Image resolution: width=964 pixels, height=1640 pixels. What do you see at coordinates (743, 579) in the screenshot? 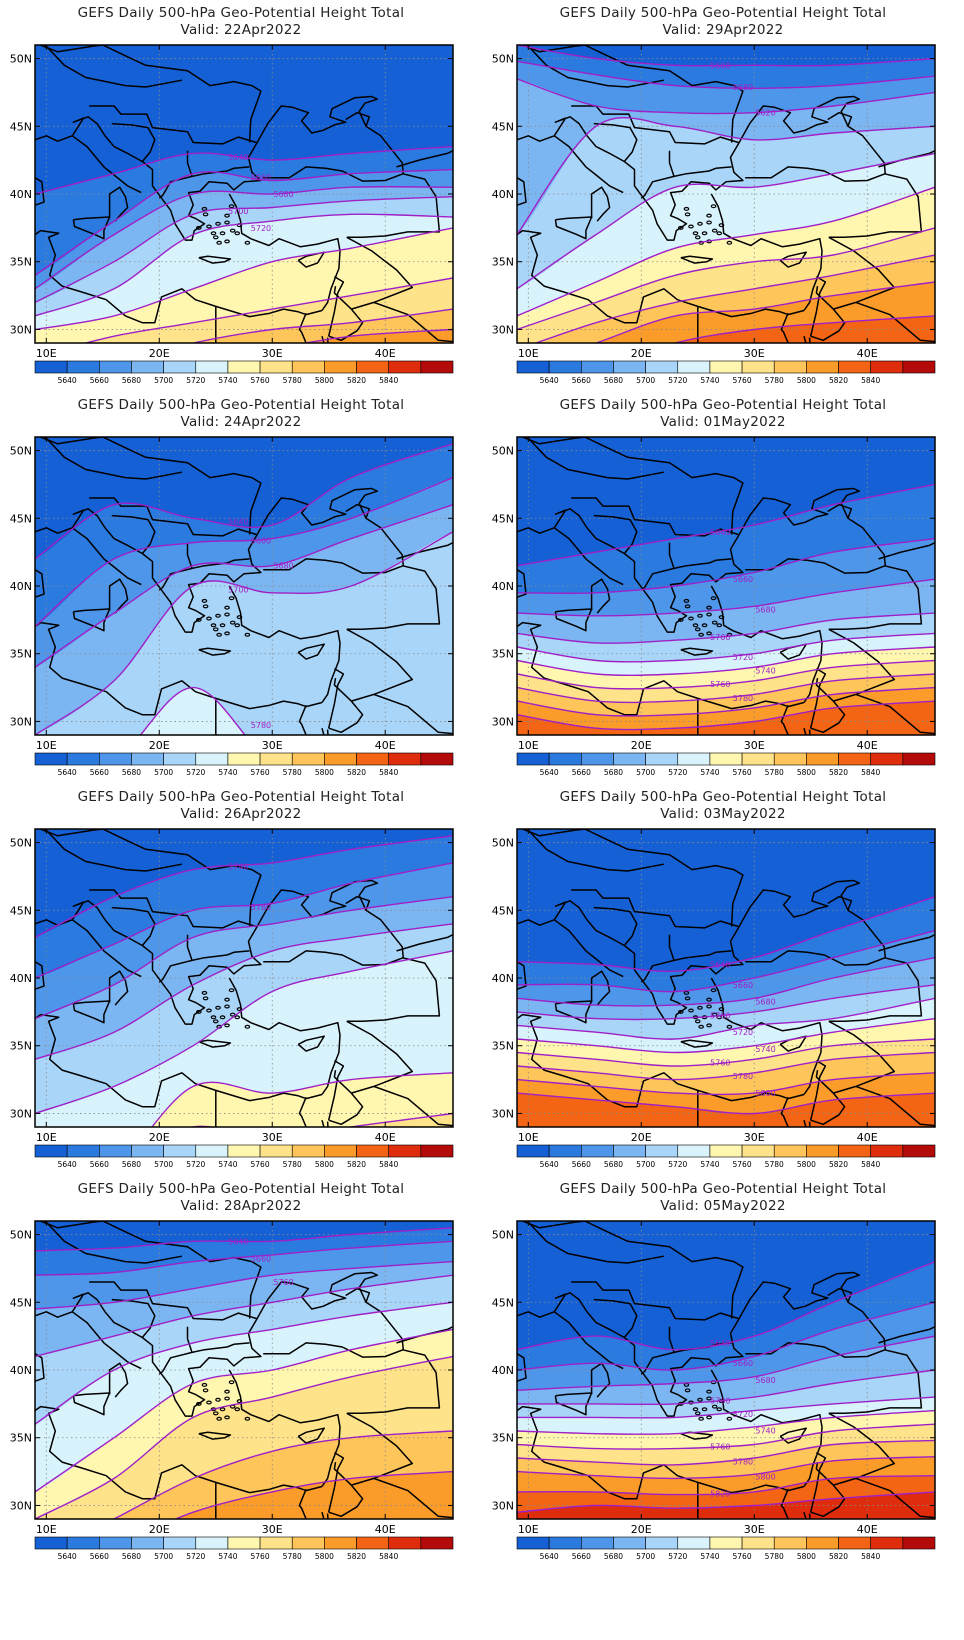
I see `contour-label: 5660` at bounding box center [743, 579].